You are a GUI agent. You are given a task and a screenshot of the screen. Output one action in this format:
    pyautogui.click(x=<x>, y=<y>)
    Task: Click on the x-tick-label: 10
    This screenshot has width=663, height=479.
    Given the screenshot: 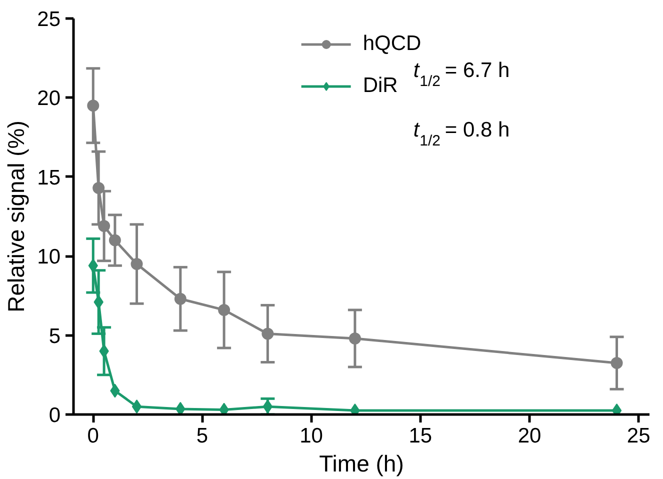 What is the action you would take?
    pyautogui.click(x=311, y=436)
    